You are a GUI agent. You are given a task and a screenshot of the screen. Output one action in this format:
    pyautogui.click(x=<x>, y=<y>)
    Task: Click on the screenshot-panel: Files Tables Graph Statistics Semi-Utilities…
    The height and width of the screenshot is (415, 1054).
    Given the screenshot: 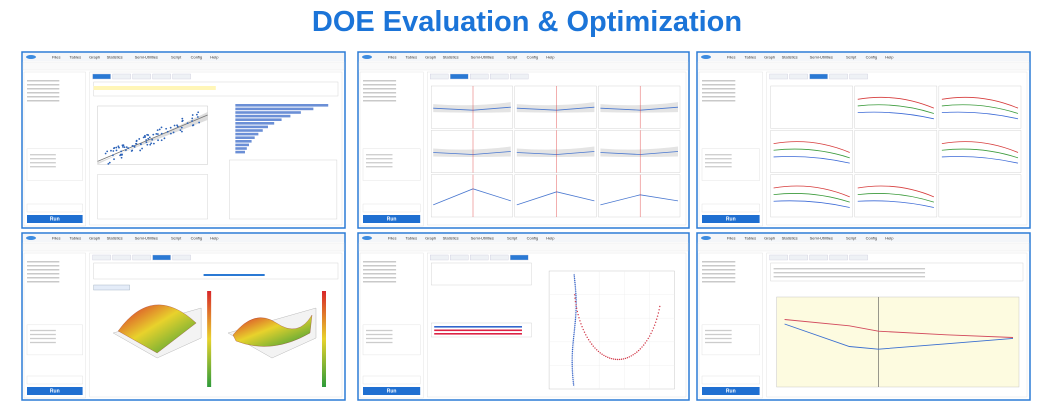 What is the action you would take?
    pyautogui.click(x=183, y=140)
    